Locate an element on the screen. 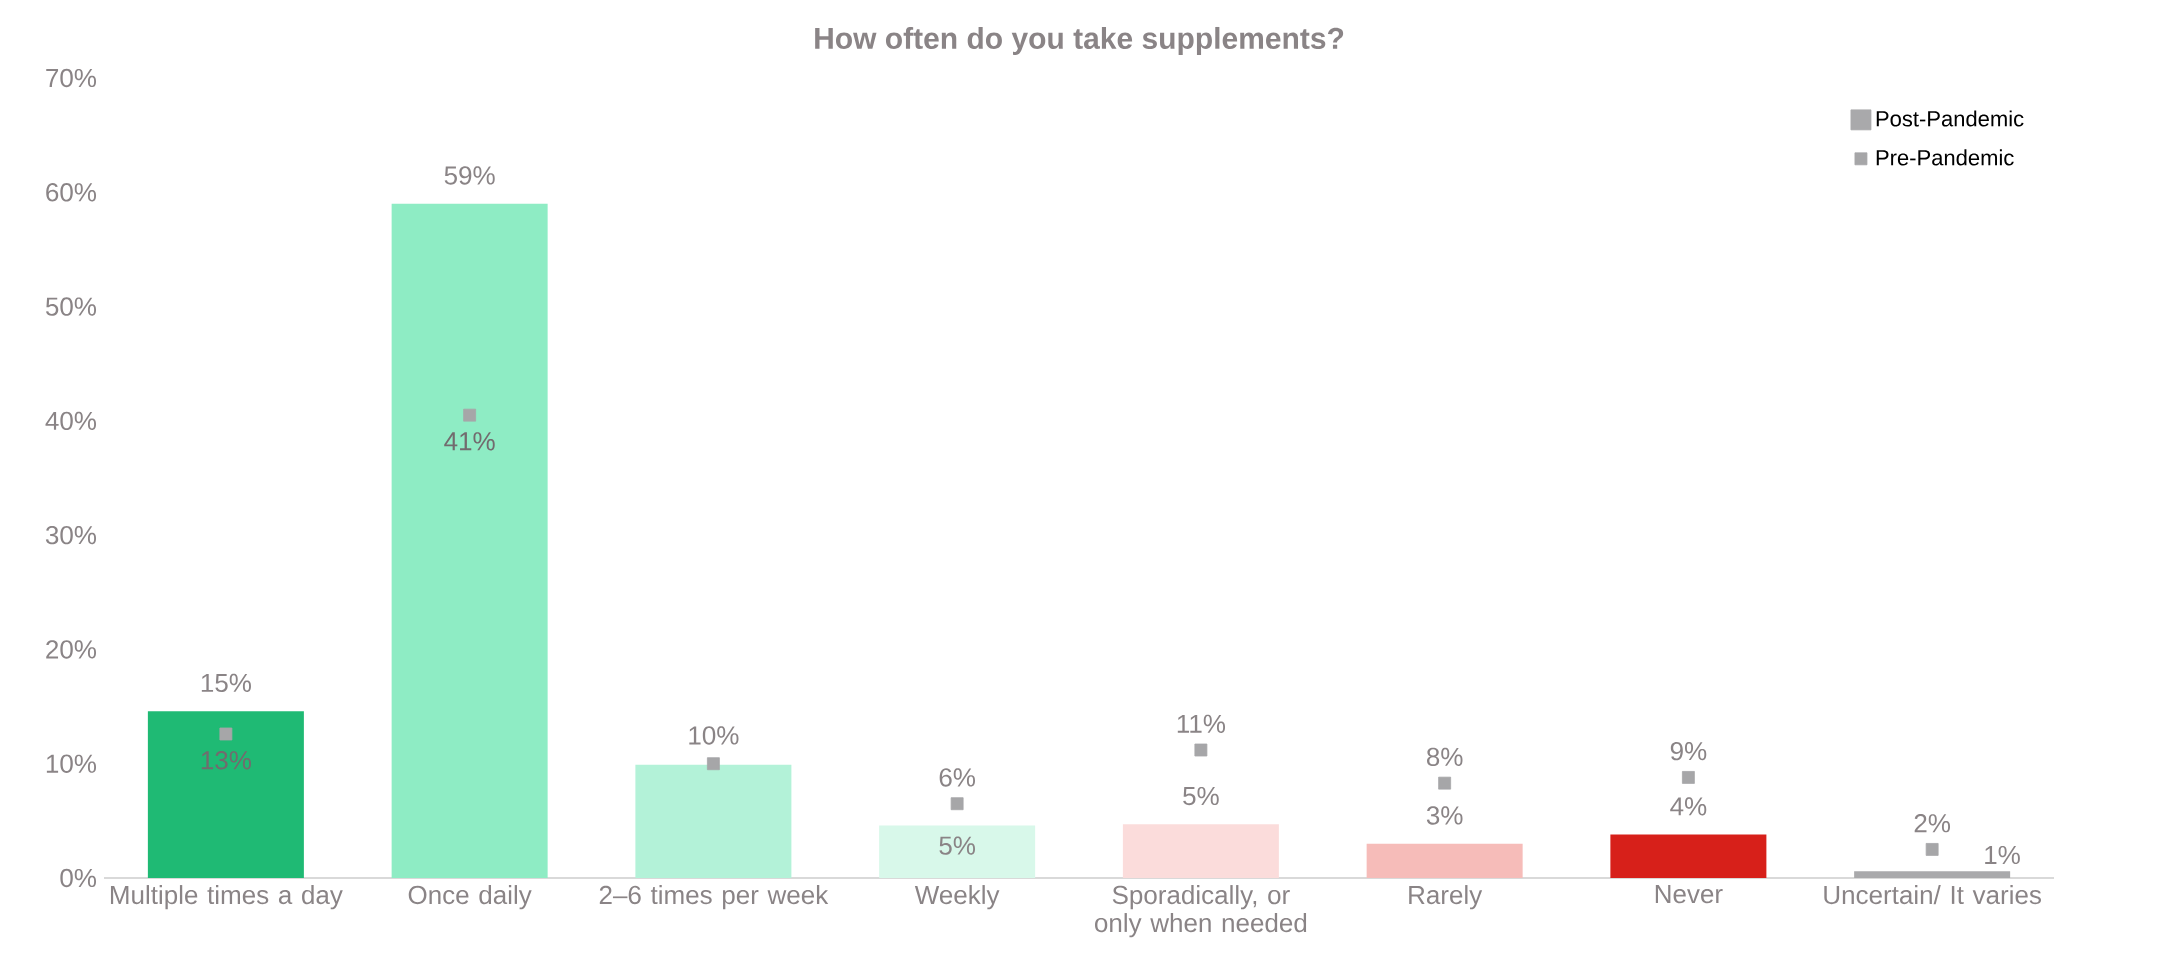 The height and width of the screenshot is (970, 2179). x-tick-label: Weekly is located at coordinates (957, 897).